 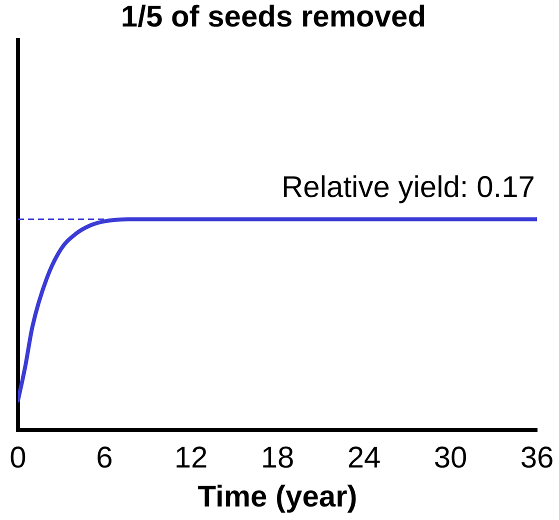 I want to click on x-tick-label: 12, so click(x=191, y=457).